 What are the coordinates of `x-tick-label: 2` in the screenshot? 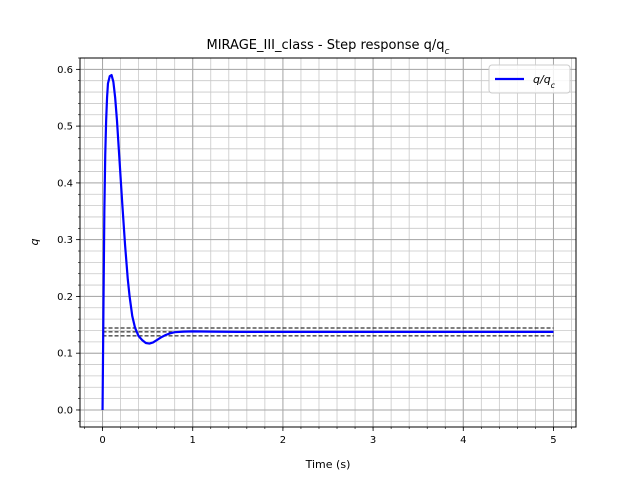 It's located at (283, 440).